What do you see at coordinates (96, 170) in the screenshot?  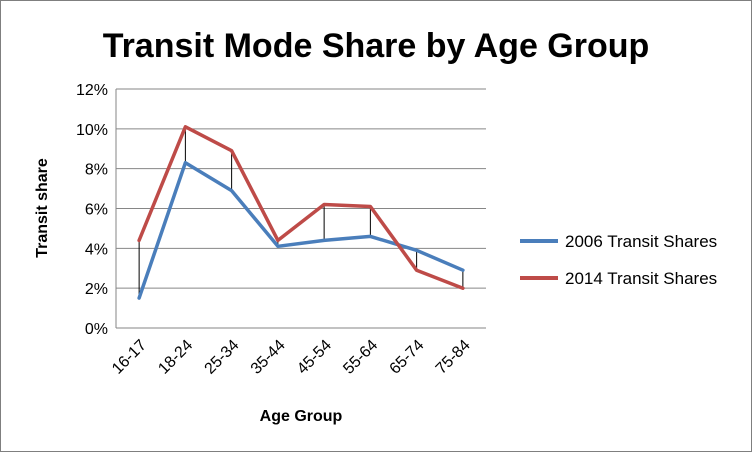 I see `y-tick-label: 8%` at bounding box center [96, 170].